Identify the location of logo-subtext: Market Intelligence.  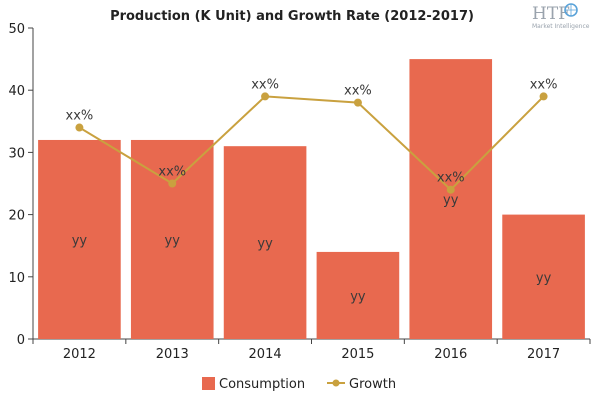
(561, 26).